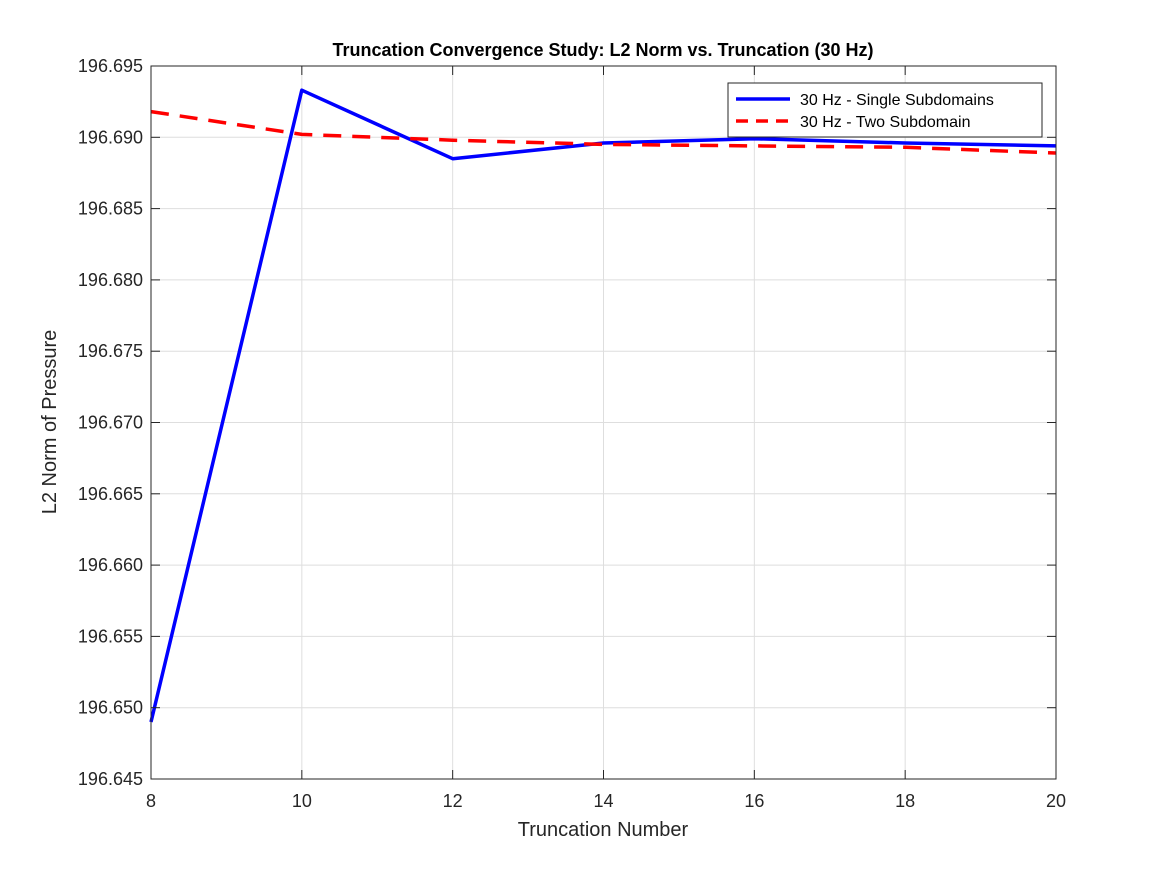  Describe the element at coordinates (897, 100) in the screenshot. I see `legend-label-single: 30 Hz - Single Subdomains` at that location.